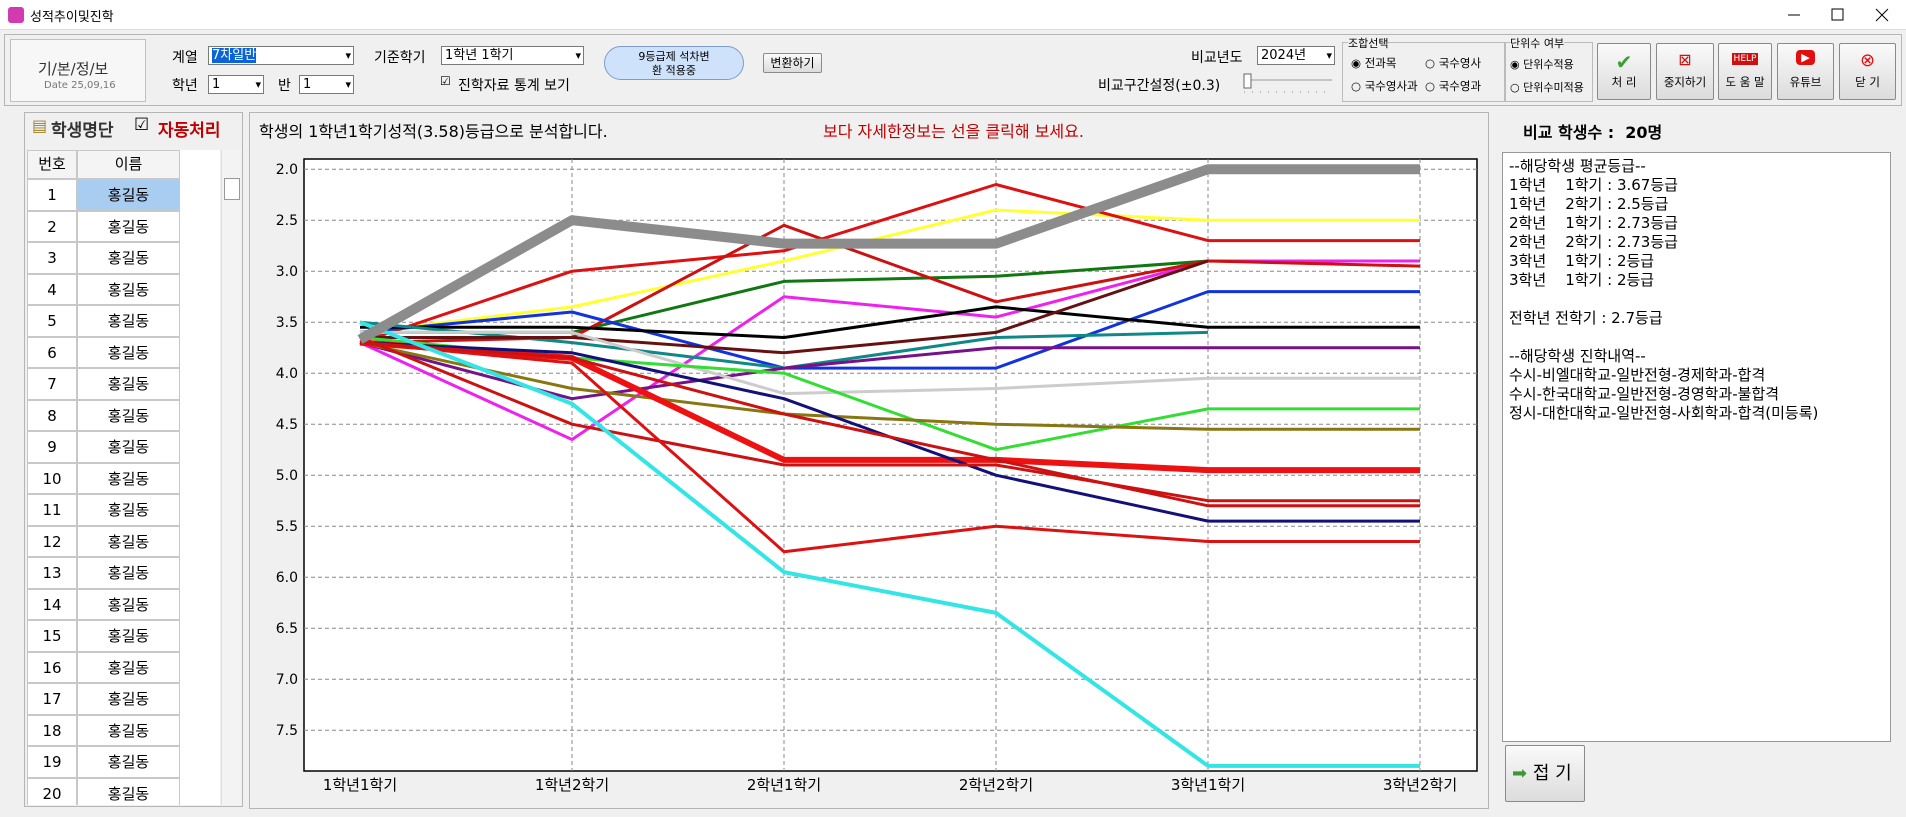  What do you see at coordinates (1685, 71) in the screenshot?
I see `tool-button: ⊠ 중지하기` at bounding box center [1685, 71].